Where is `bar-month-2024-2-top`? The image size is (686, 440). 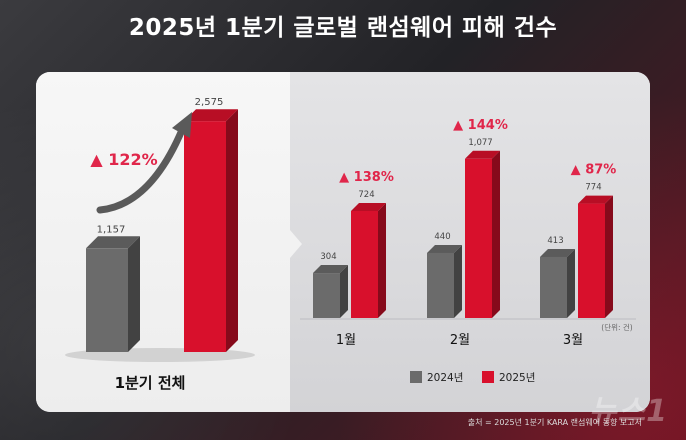 bar-month-2024-2-top is located at coordinates (444, 248).